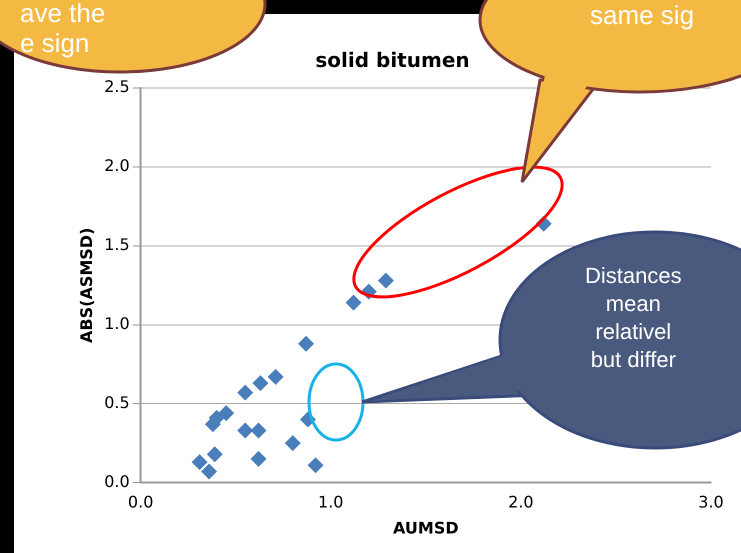  What do you see at coordinates (117, 244) in the screenshot?
I see `y-tick-label: 1.5` at bounding box center [117, 244].